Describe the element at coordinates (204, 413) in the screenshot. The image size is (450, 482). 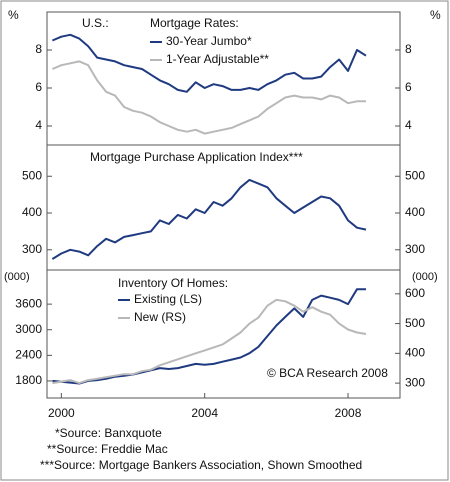
I see `x-tick-label: 2004` at that location.